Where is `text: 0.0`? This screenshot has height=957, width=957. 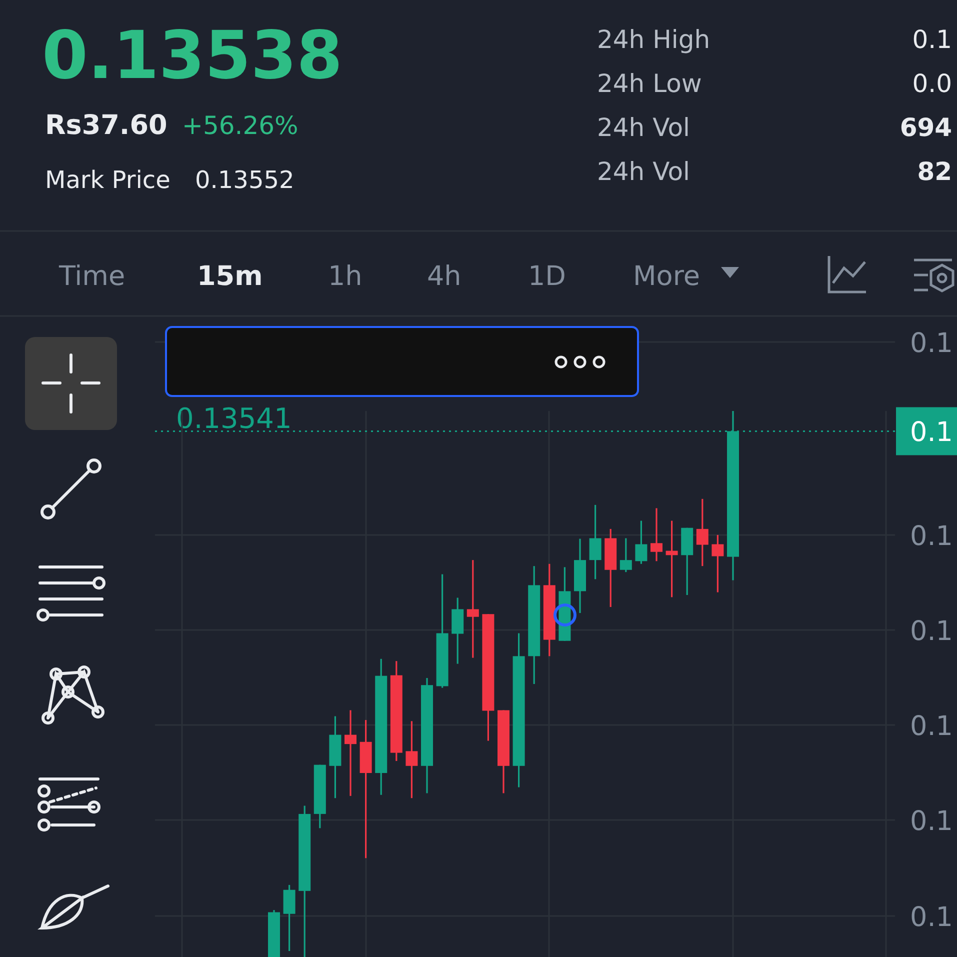
text: 0.0 is located at coordinates (932, 83).